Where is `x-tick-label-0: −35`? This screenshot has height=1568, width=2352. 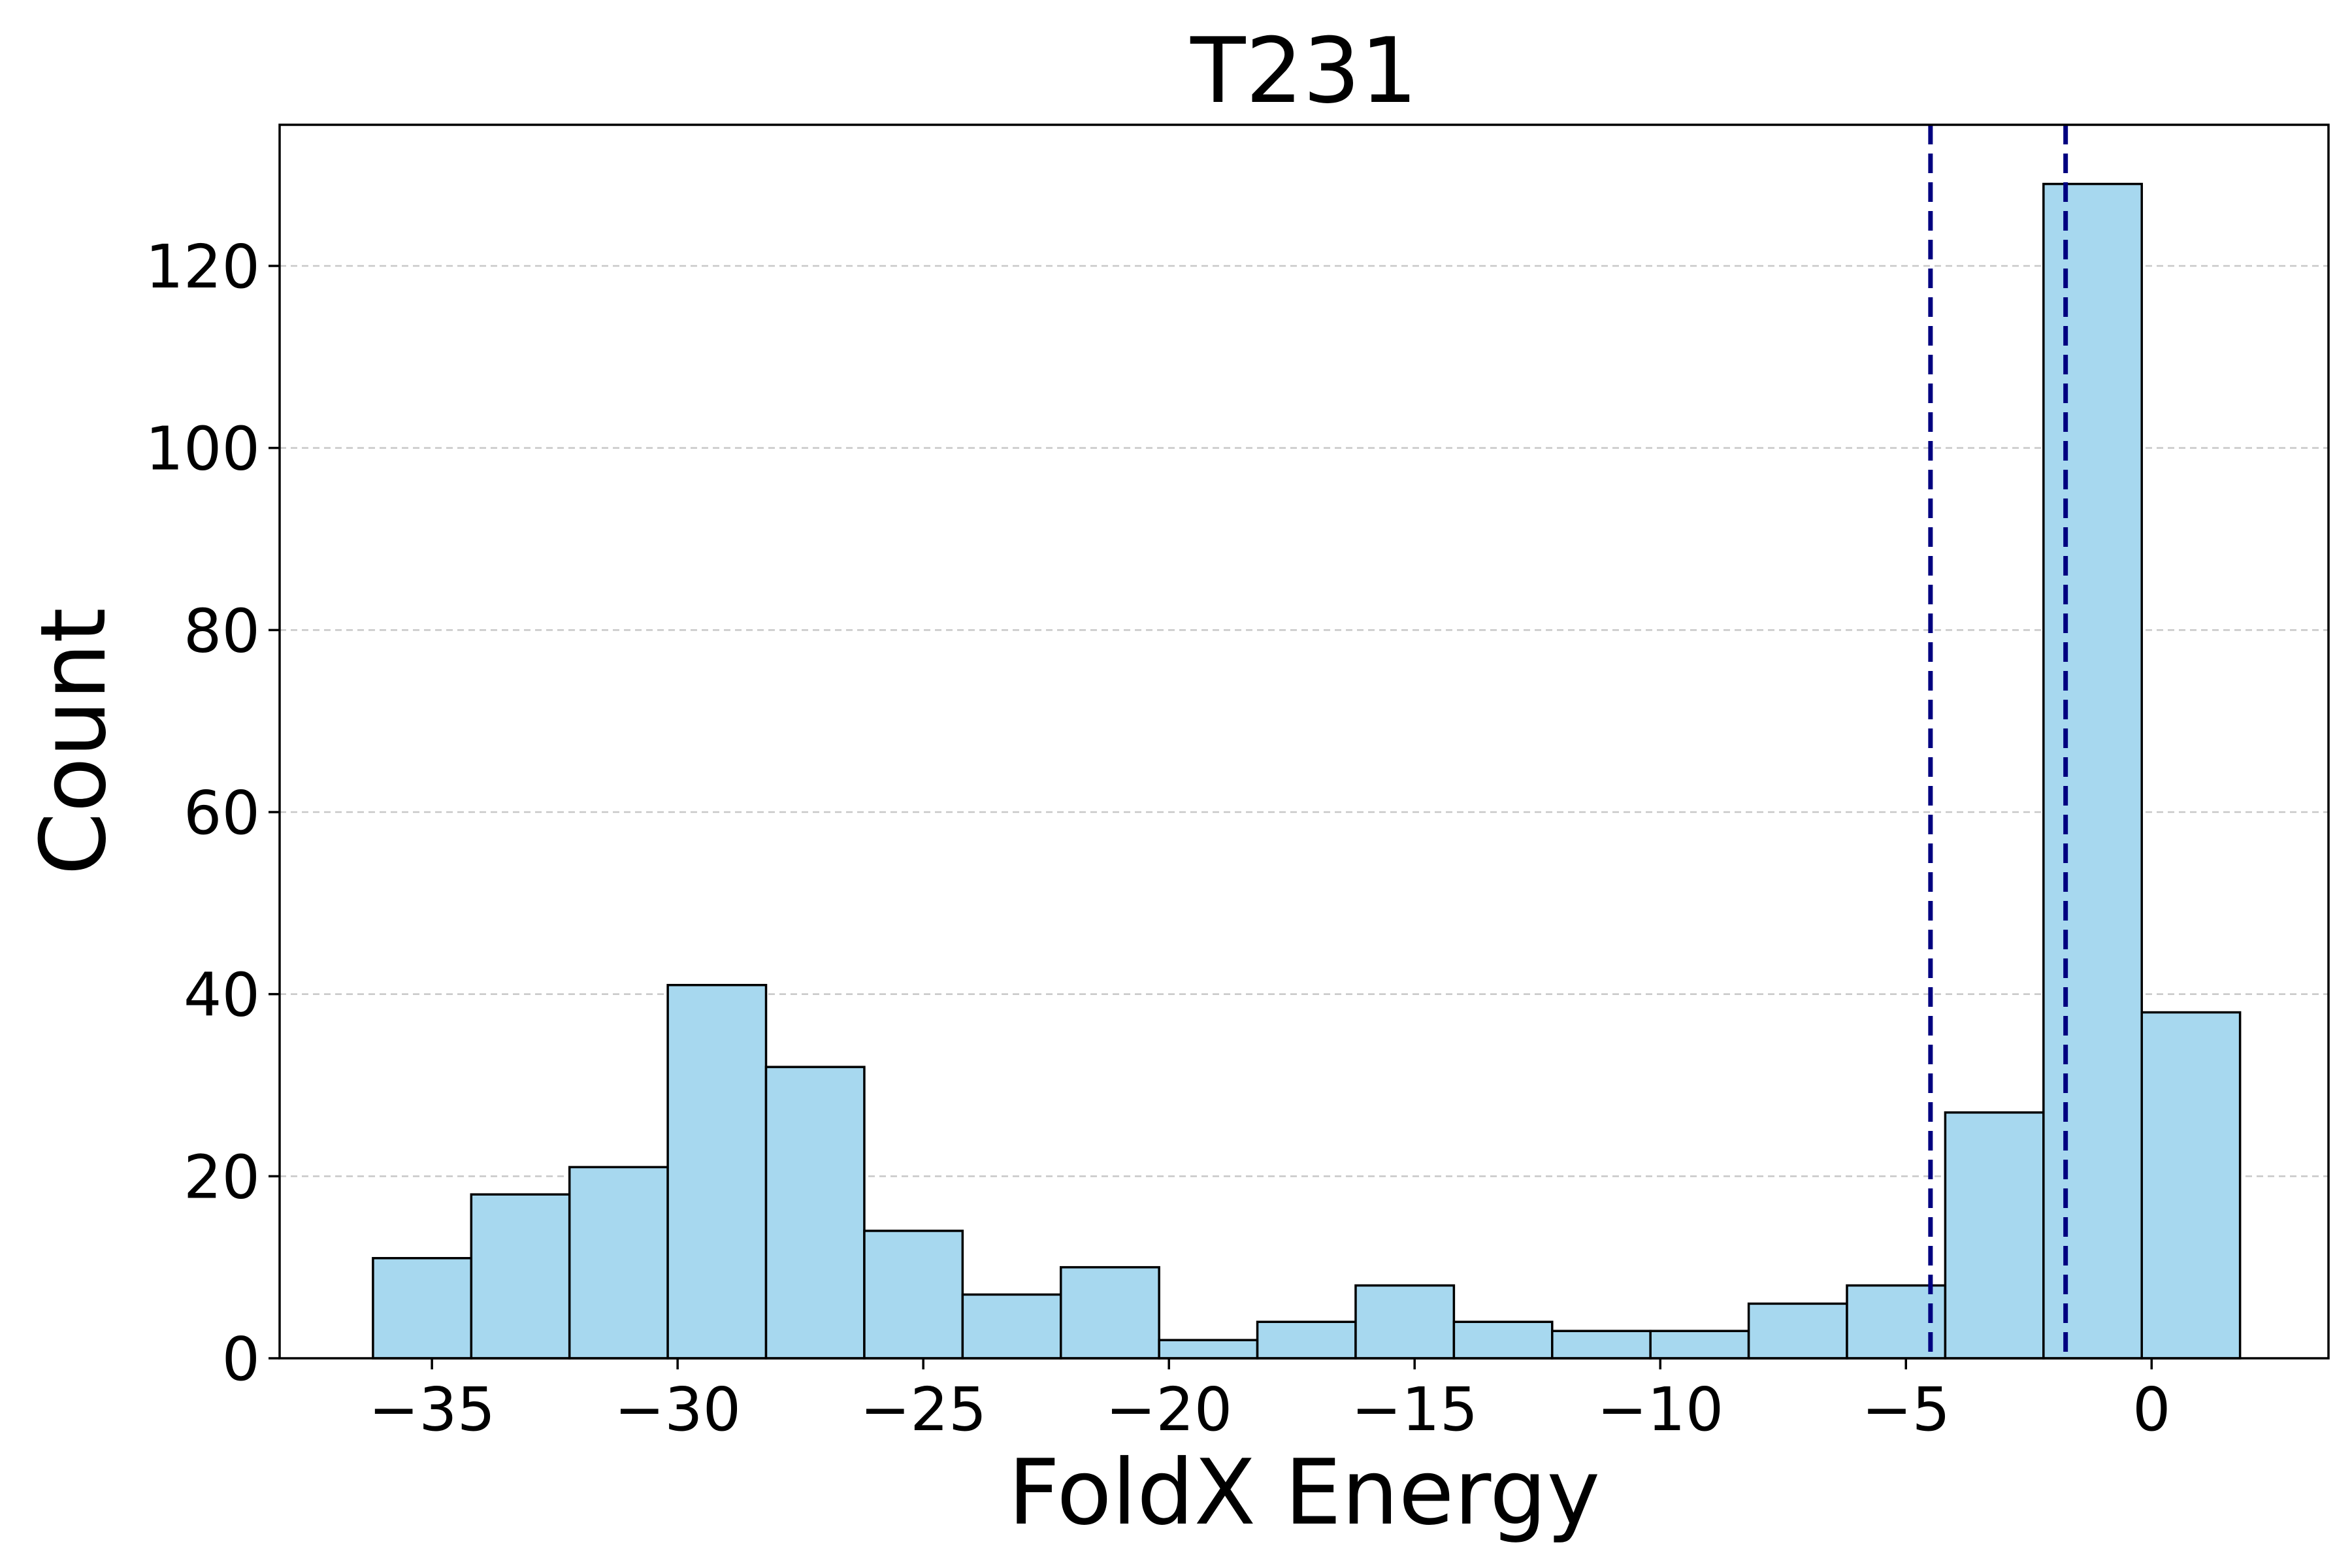 x-tick-label-0: −35 is located at coordinates (431, 1410).